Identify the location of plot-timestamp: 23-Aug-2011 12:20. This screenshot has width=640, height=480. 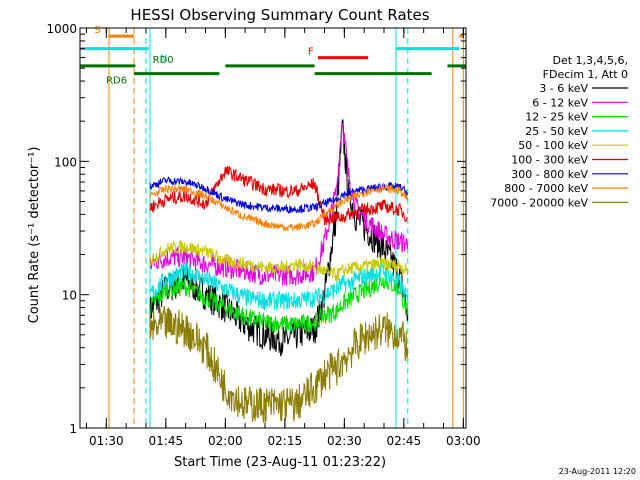
(597, 471).